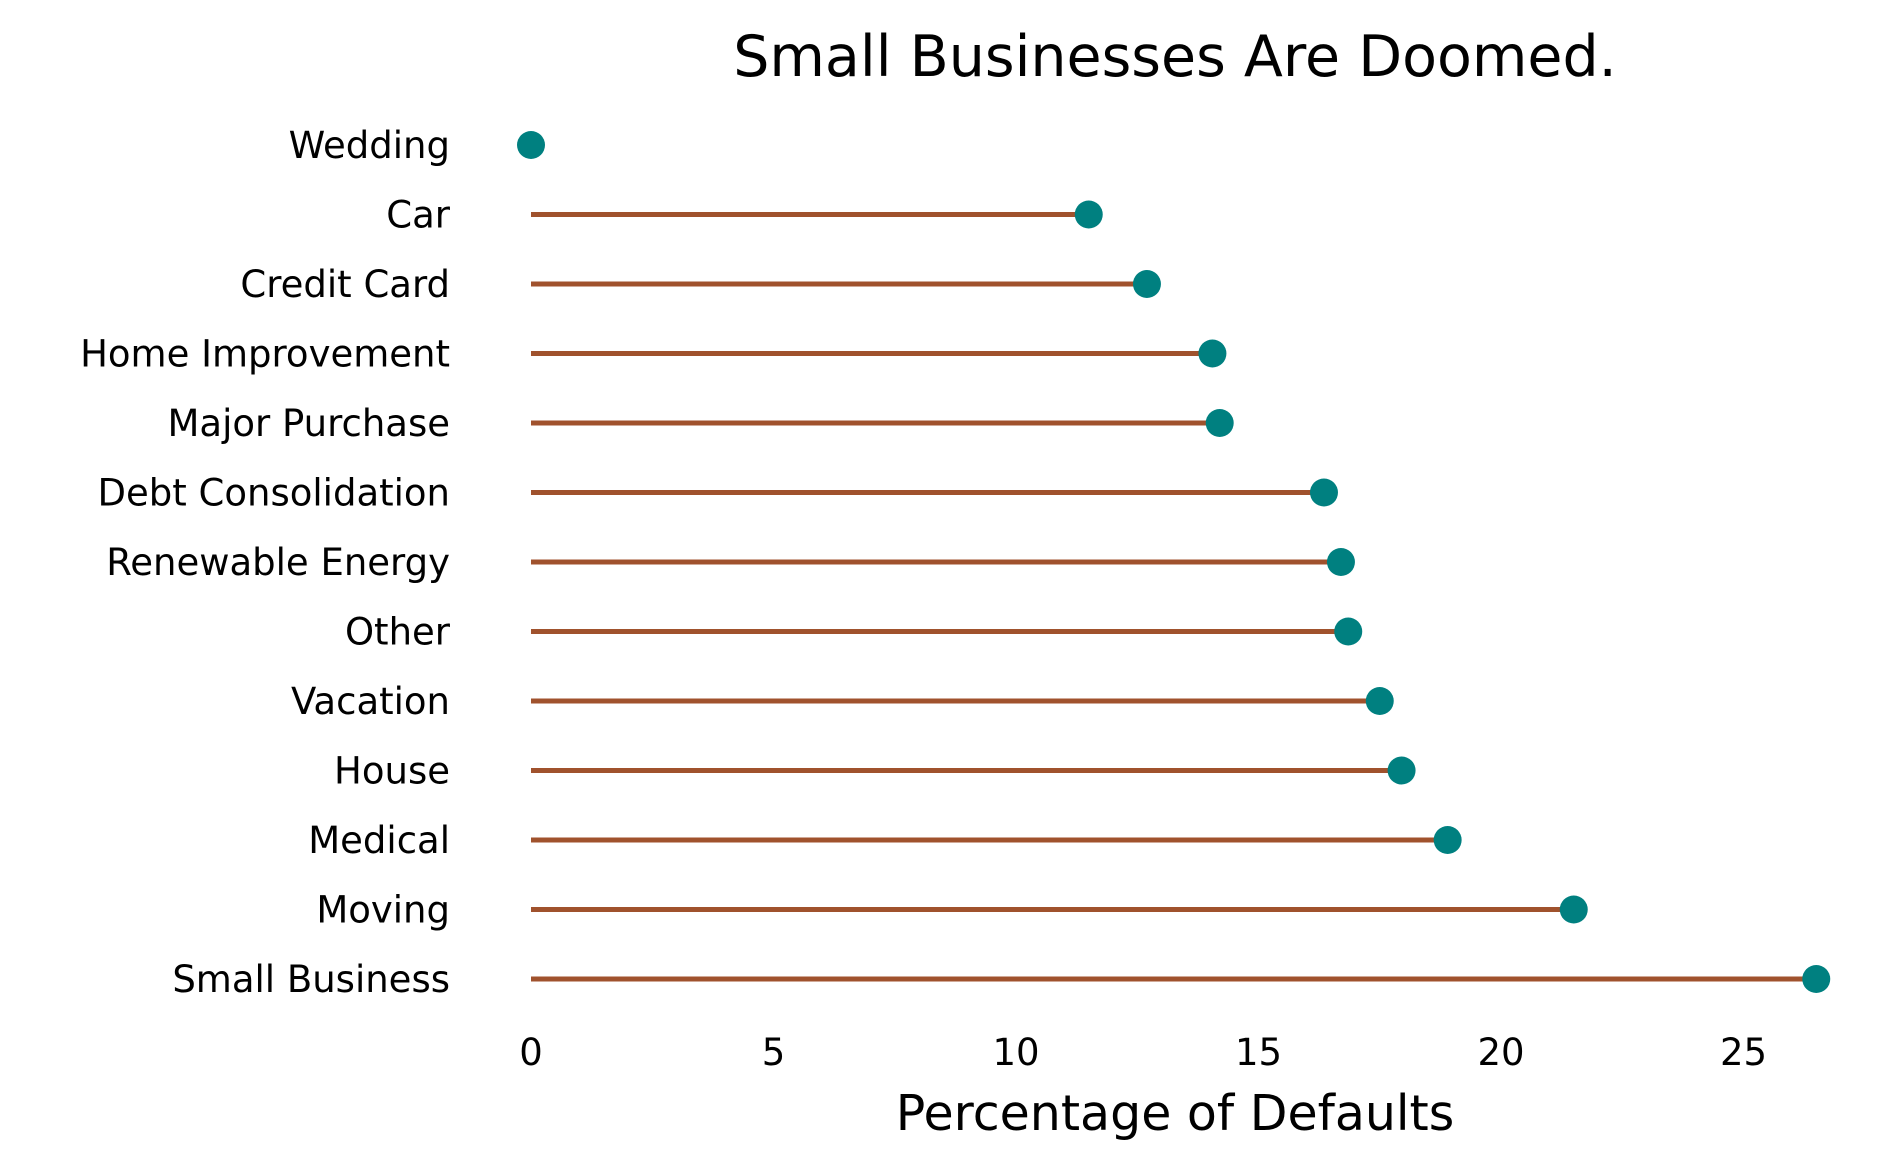  Describe the element at coordinates (311, 979) in the screenshot. I see `y-tick-label-small-business: Small Business` at that location.